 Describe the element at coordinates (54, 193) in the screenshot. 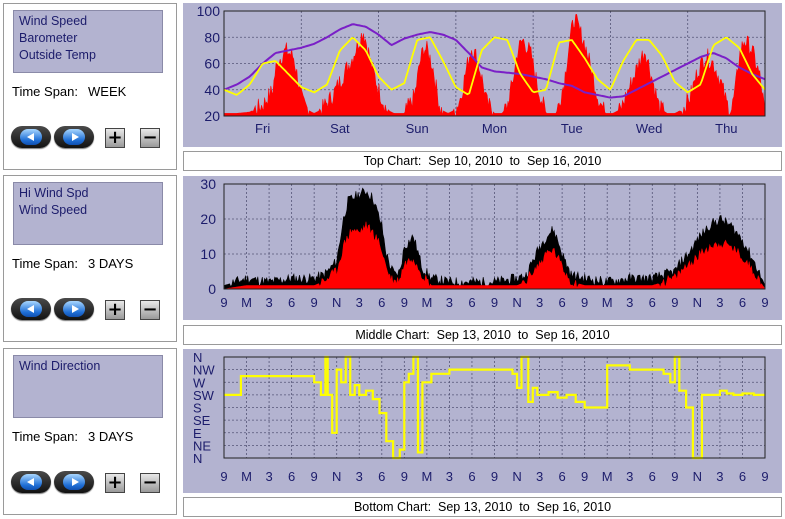

I see `legend-item-hi-wind-spd: Hi Wind Spd` at that location.